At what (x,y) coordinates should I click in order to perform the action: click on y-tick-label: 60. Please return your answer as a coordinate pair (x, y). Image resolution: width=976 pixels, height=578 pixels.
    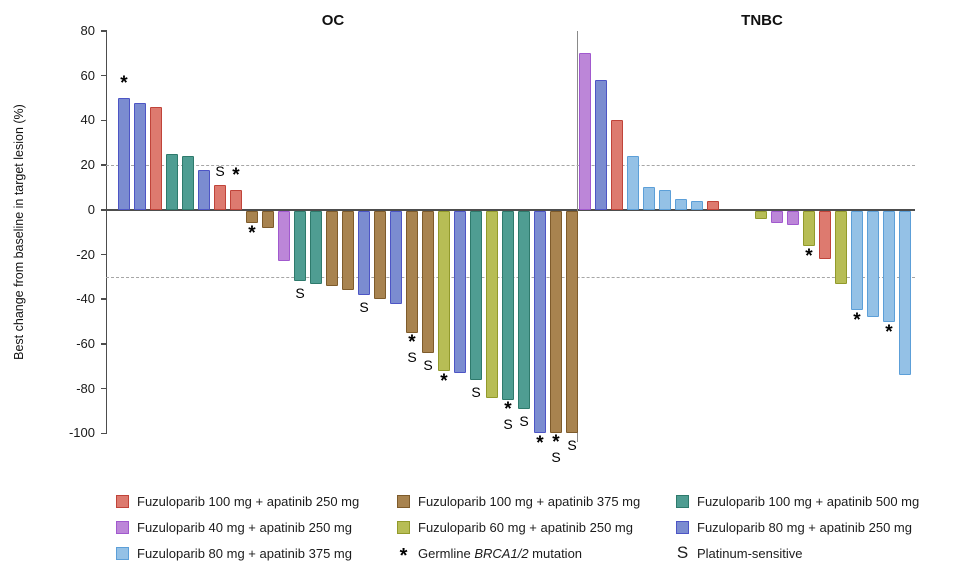
    Looking at the image, I should click on (87, 75).